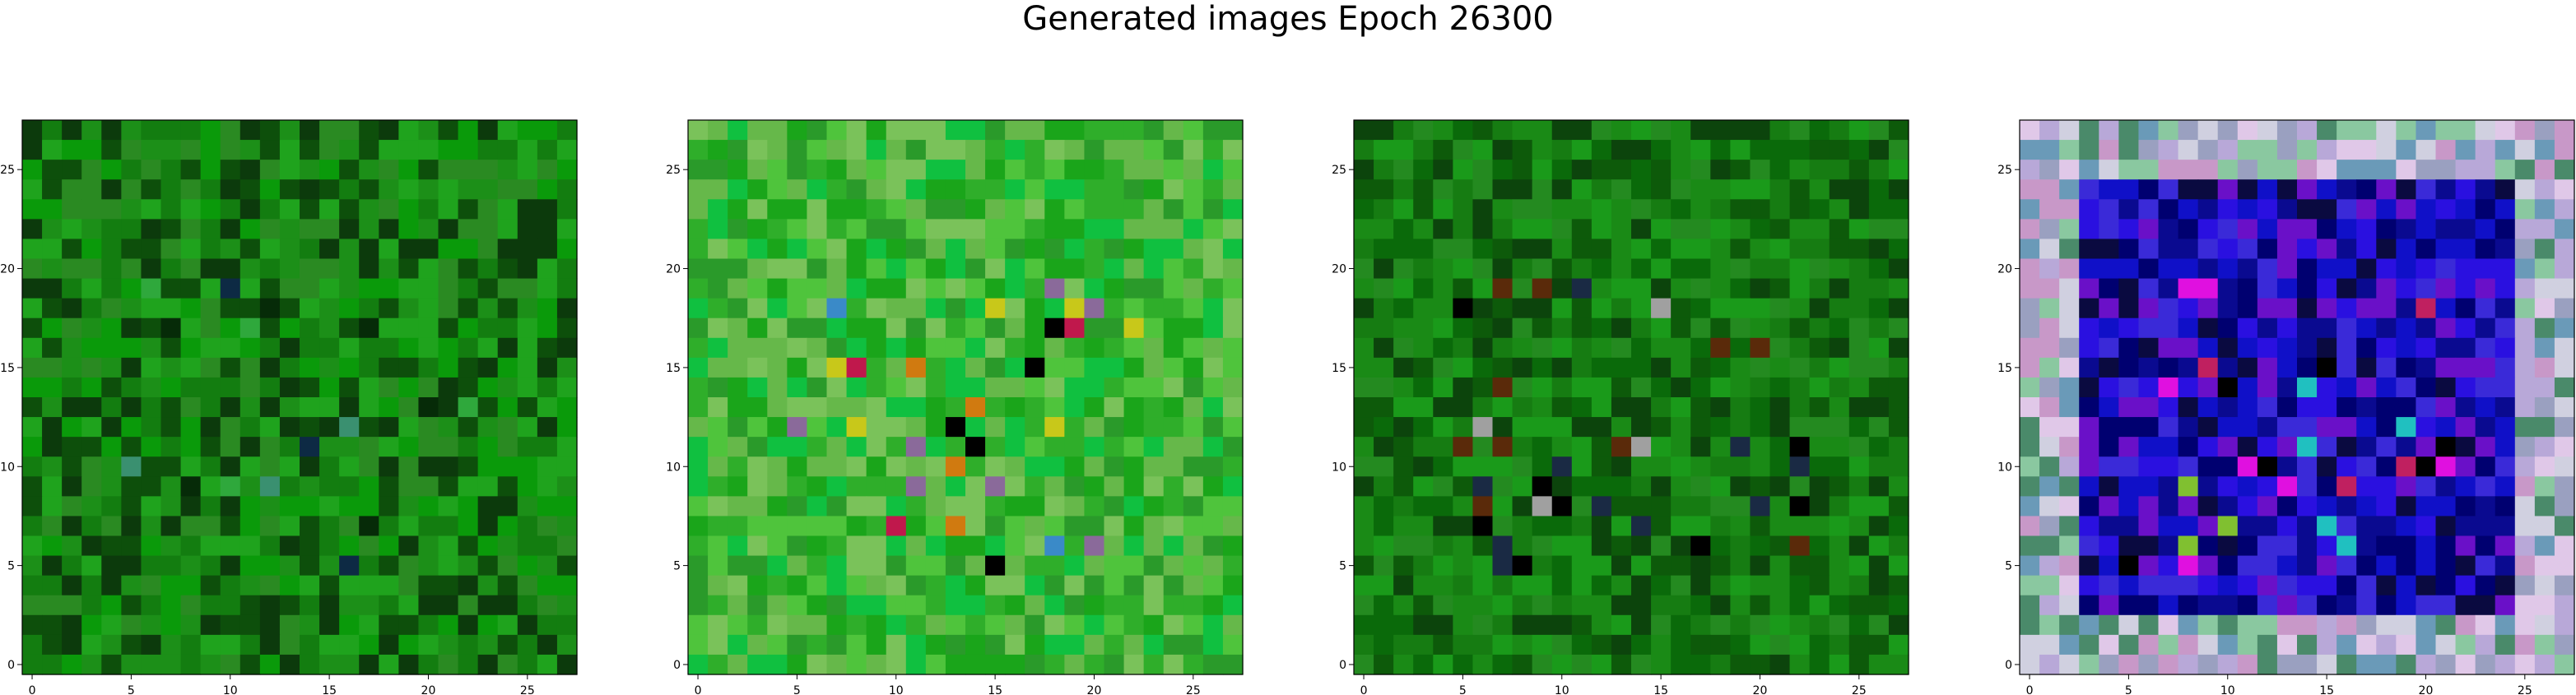  I want to click on y-tick-label: 10, so click(673, 467).